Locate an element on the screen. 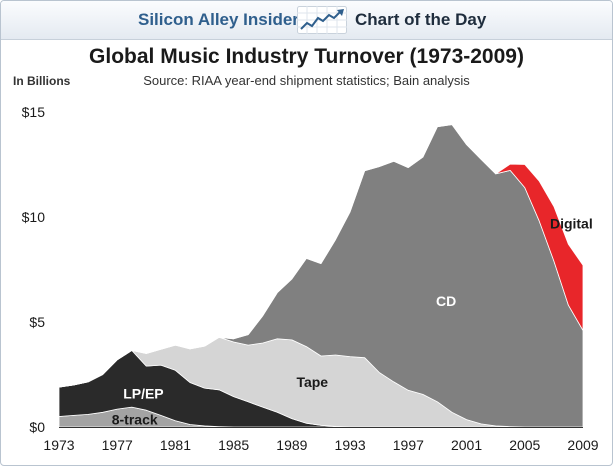 The image size is (613, 466). x-tick-label: 1989 is located at coordinates (291, 445).